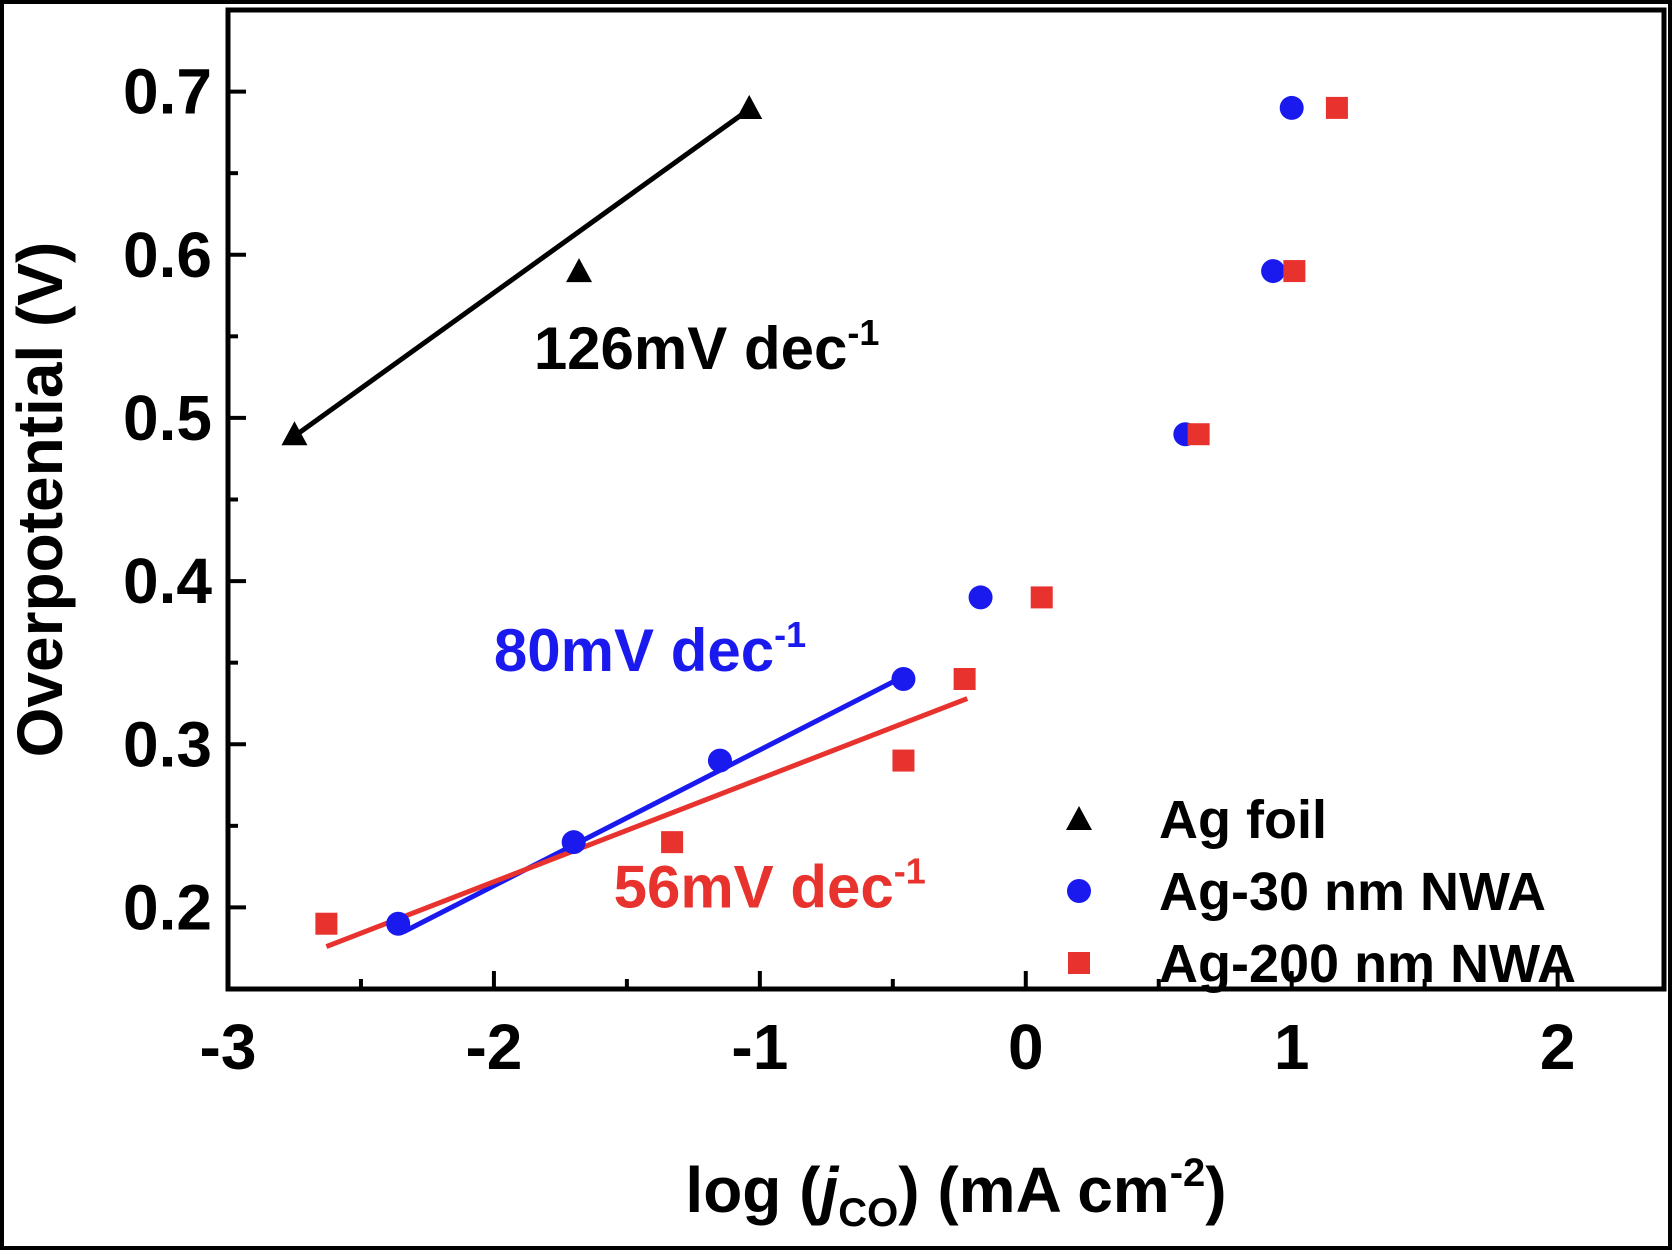 The image size is (1672, 1250). What do you see at coordinates (493, 1047) in the screenshot?
I see `x-tick-label: -2` at bounding box center [493, 1047].